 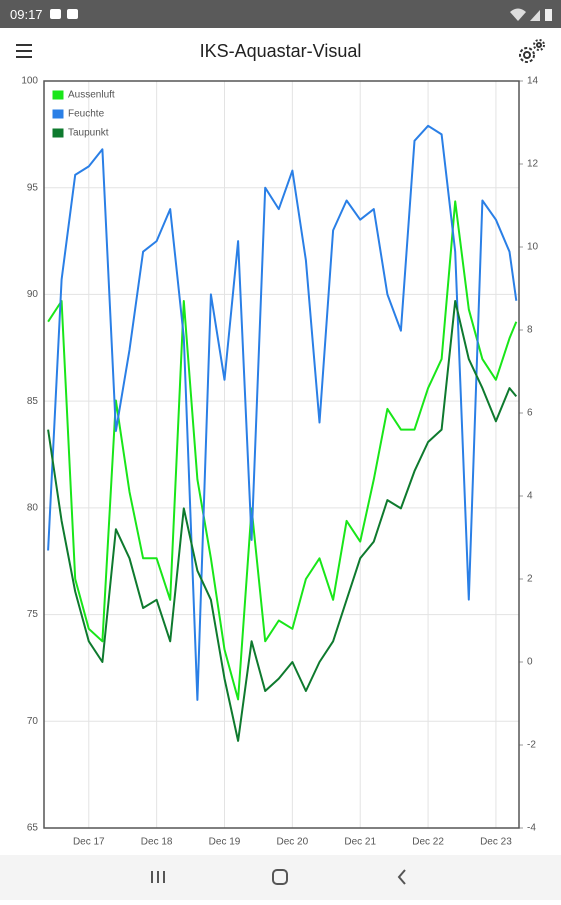 What do you see at coordinates (401, 877) in the screenshot?
I see `back-button` at bounding box center [401, 877].